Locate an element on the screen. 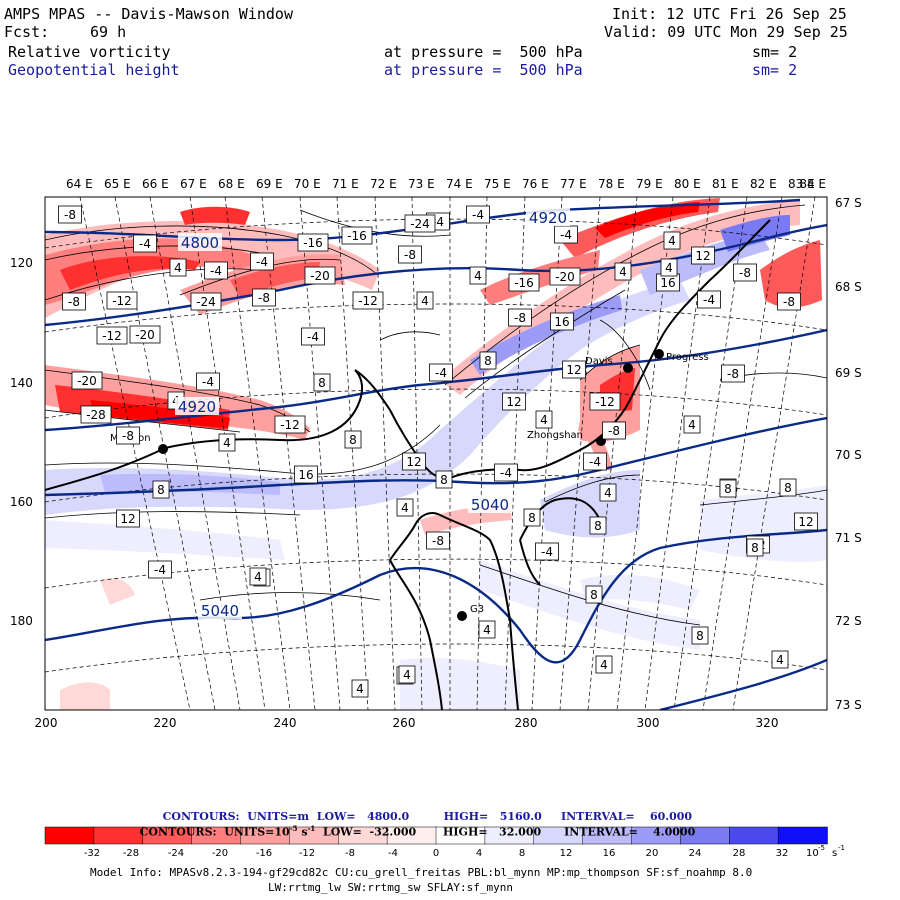 This screenshot has width=900, height=900. lat-label: 68 S is located at coordinates (848, 287).